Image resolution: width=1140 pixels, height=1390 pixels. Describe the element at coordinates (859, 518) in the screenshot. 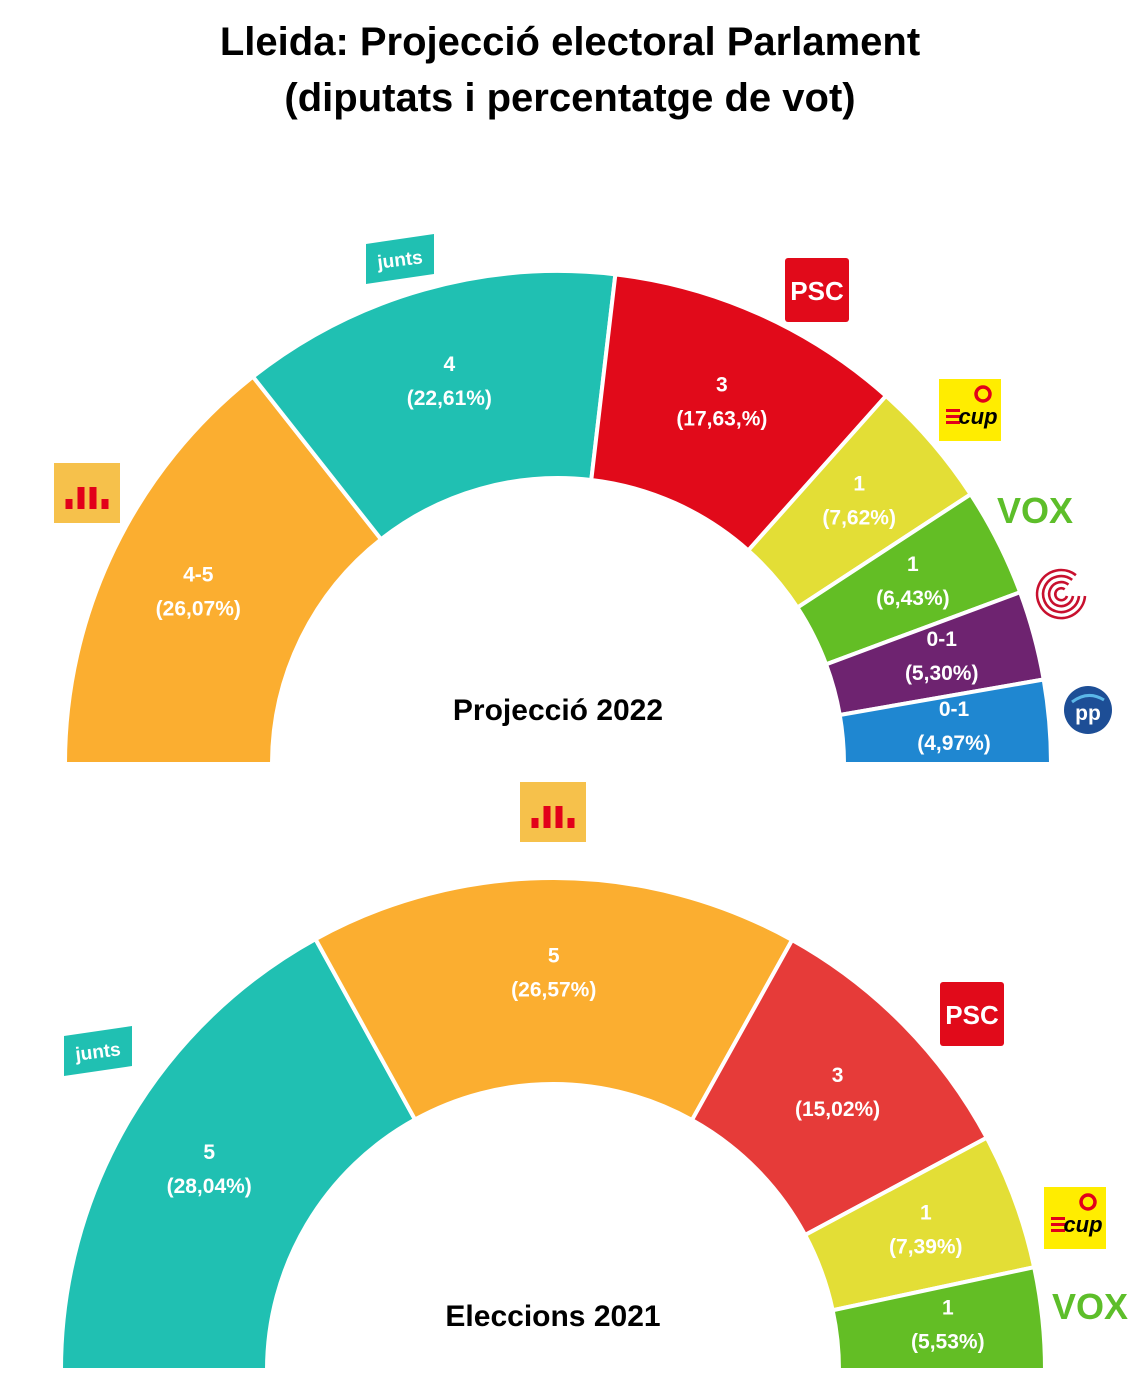

I see `pct-label-cup: (7,62%)` at that location.